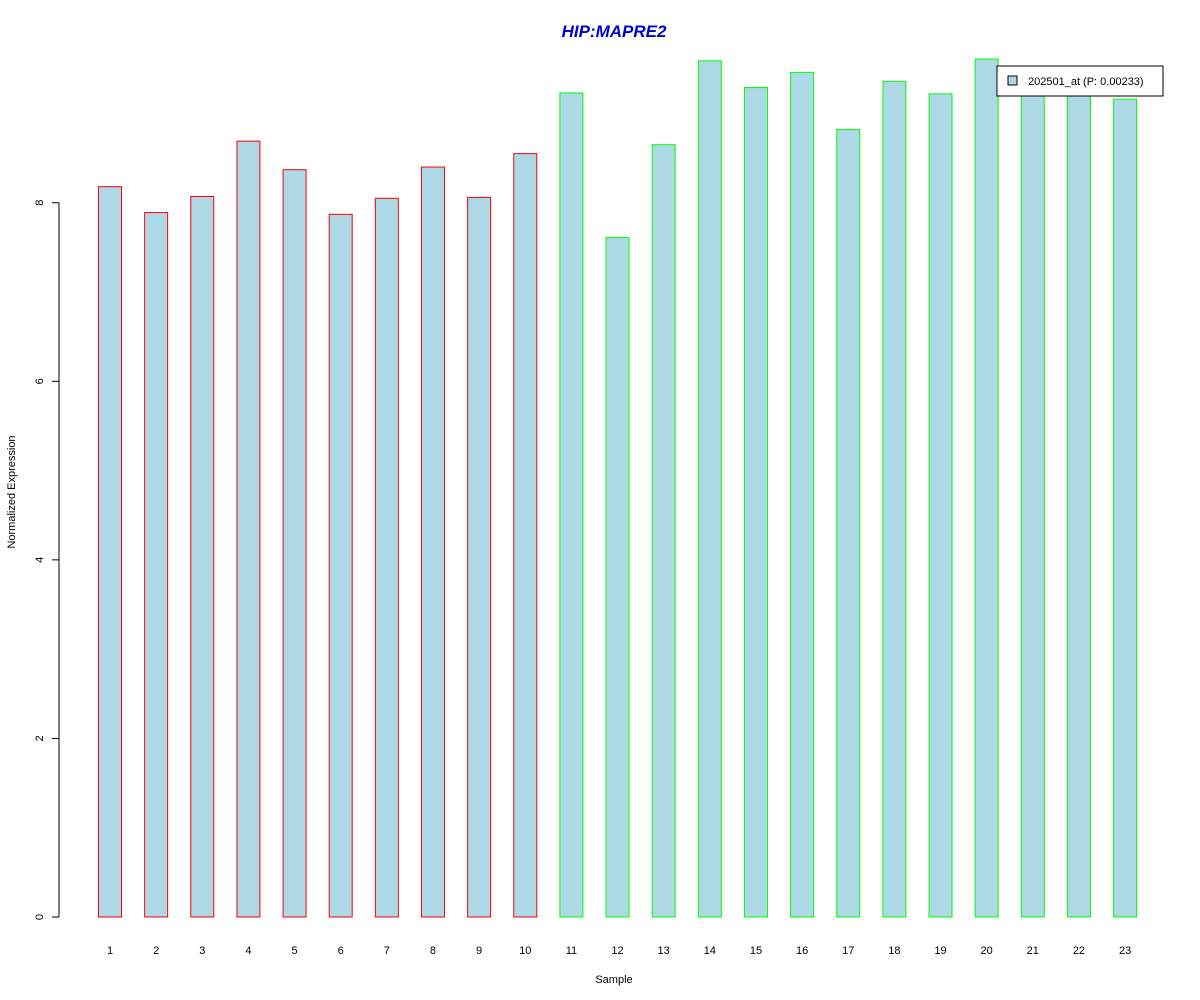  Describe the element at coordinates (710, 951) in the screenshot. I see `x-tick-label: 14` at that location.